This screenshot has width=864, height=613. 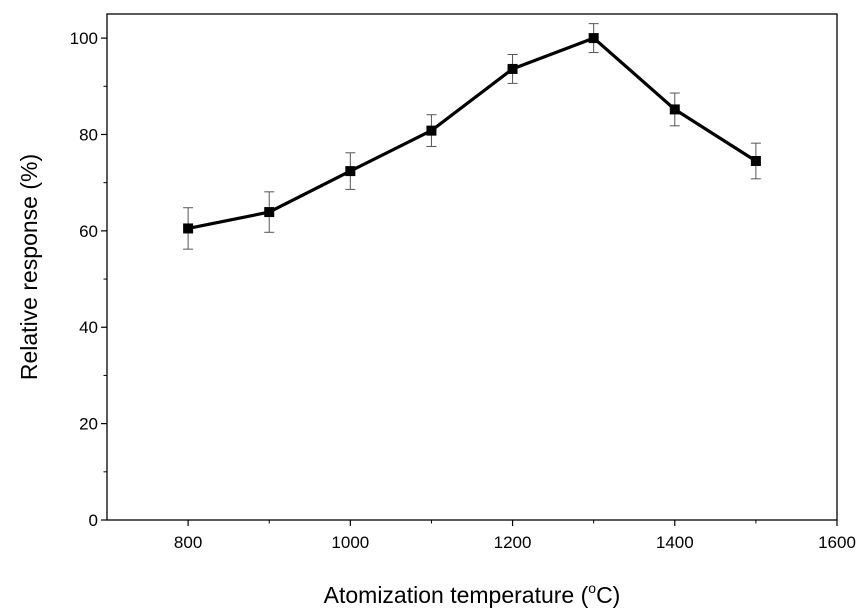 I want to click on x-axis-title-unit: C), so click(x=608, y=595).